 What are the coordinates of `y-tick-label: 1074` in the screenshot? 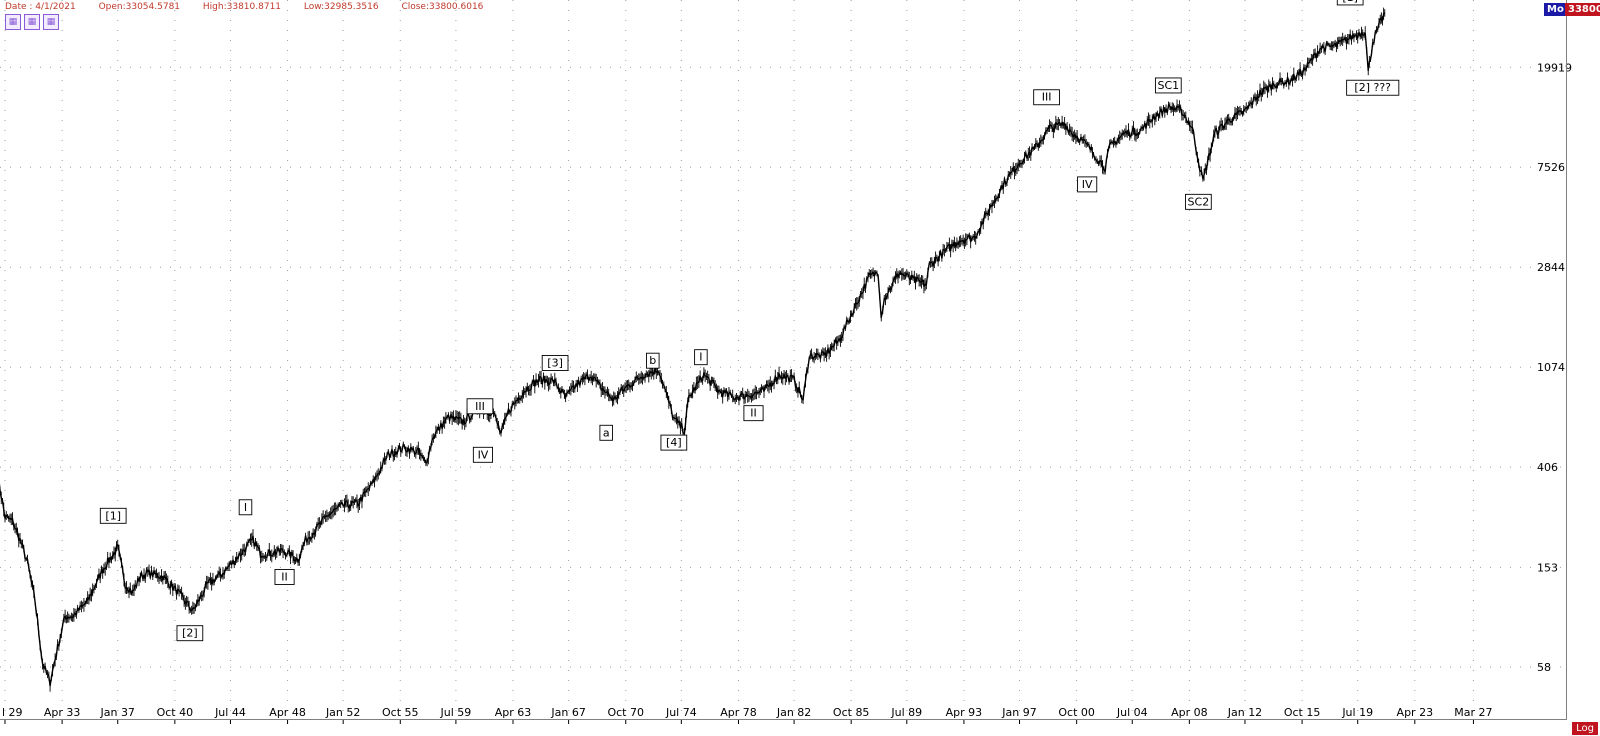 It's located at (1551, 367).